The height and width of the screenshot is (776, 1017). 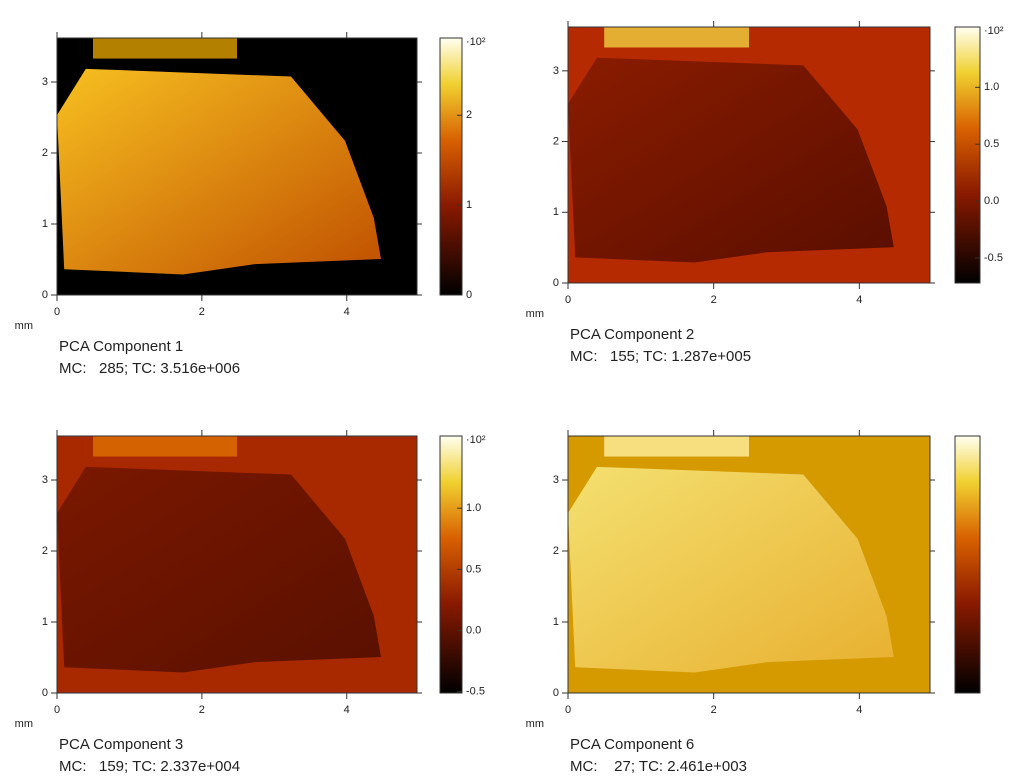 What do you see at coordinates (121, 346) in the screenshot?
I see `panel-title: PCA Component 1` at bounding box center [121, 346].